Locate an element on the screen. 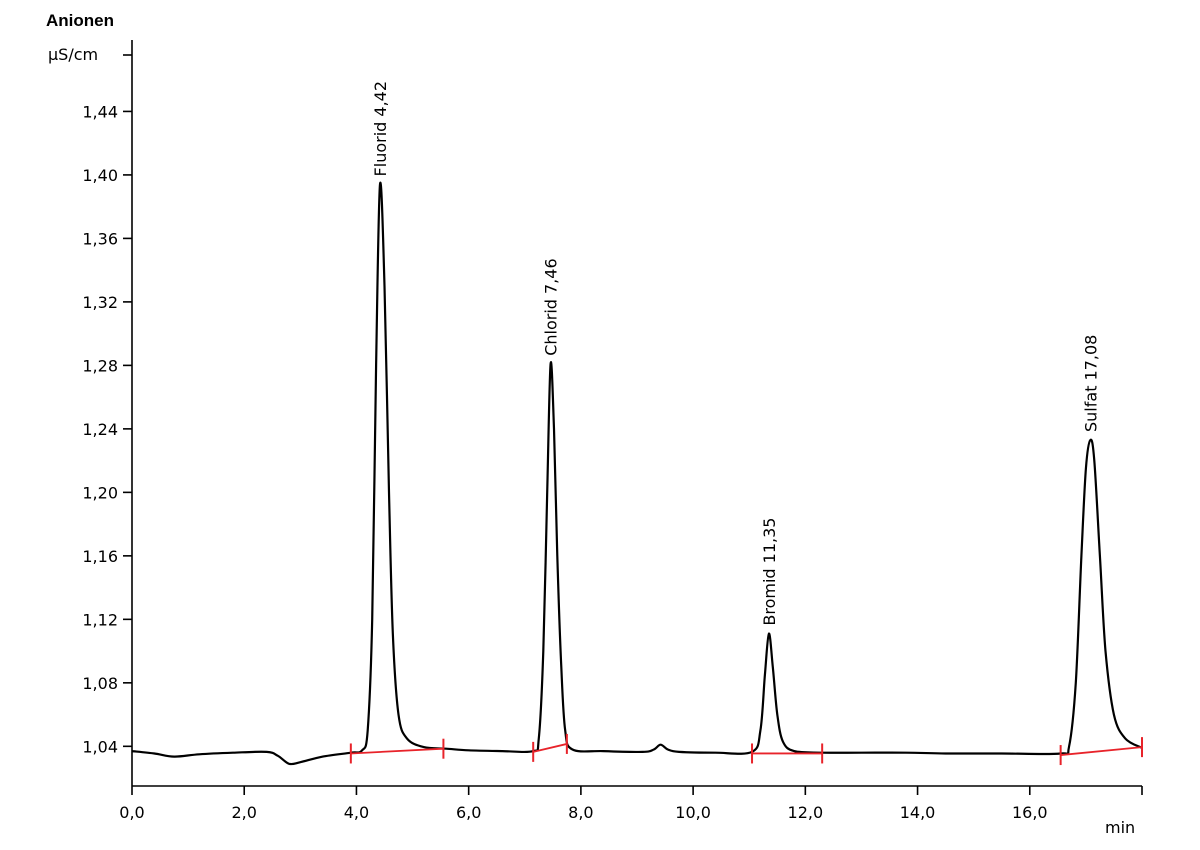 The image size is (1200, 850). peak-label: Chlorid 7,46 is located at coordinates (551, 306).